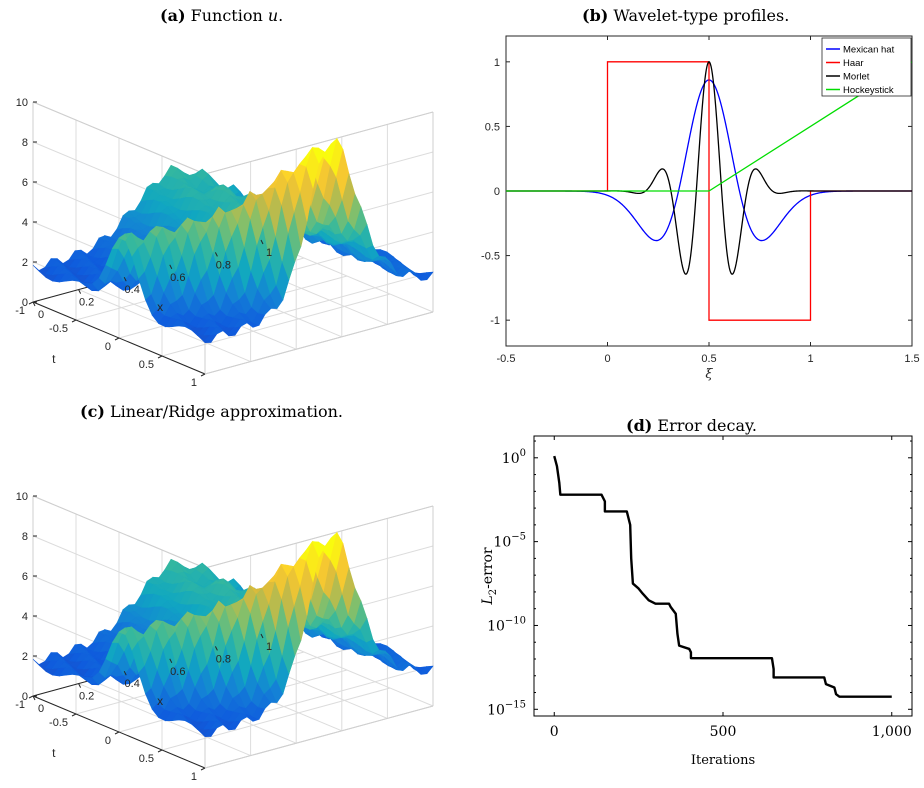 This screenshot has height=788, width=924. Describe the element at coordinates (869, 50) in the screenshot. I see `plot-b-legend-label: Mexican hat` at that location.